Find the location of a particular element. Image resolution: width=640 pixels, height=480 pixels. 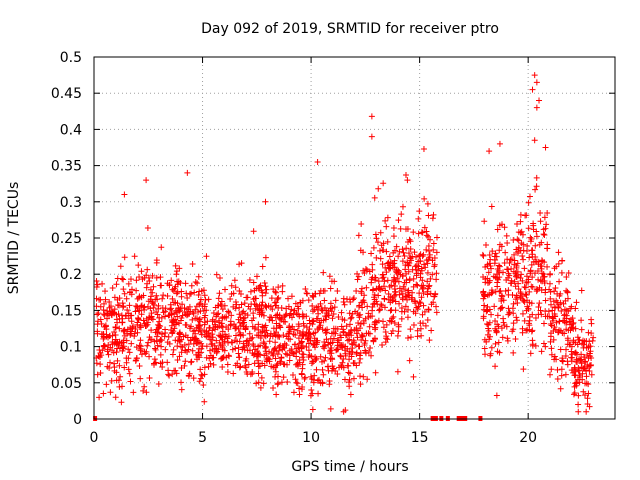

x-tick-label: 20 is located at coordinates (528, 438).